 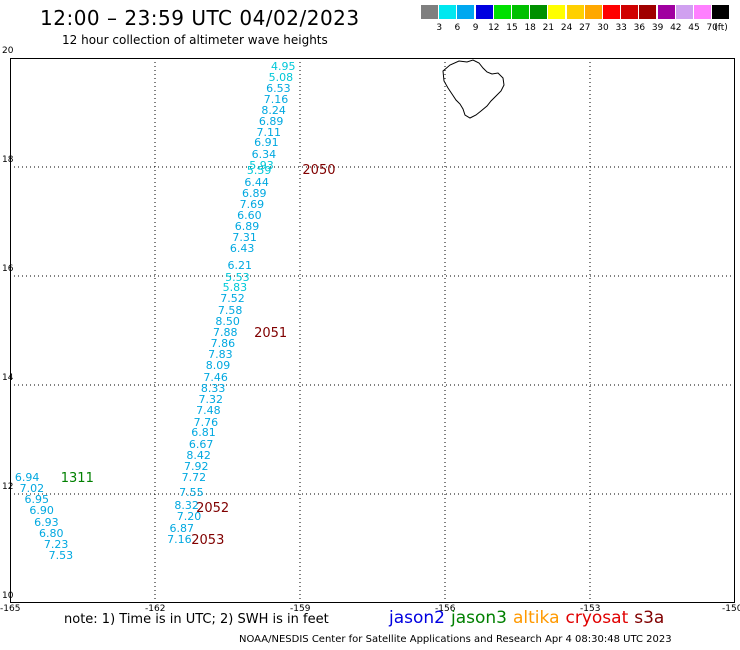 What do you see at coordinates (237, 277) in the screenshot?
I see `wave-height-value: 5.53` at bounding box center [237, 277].